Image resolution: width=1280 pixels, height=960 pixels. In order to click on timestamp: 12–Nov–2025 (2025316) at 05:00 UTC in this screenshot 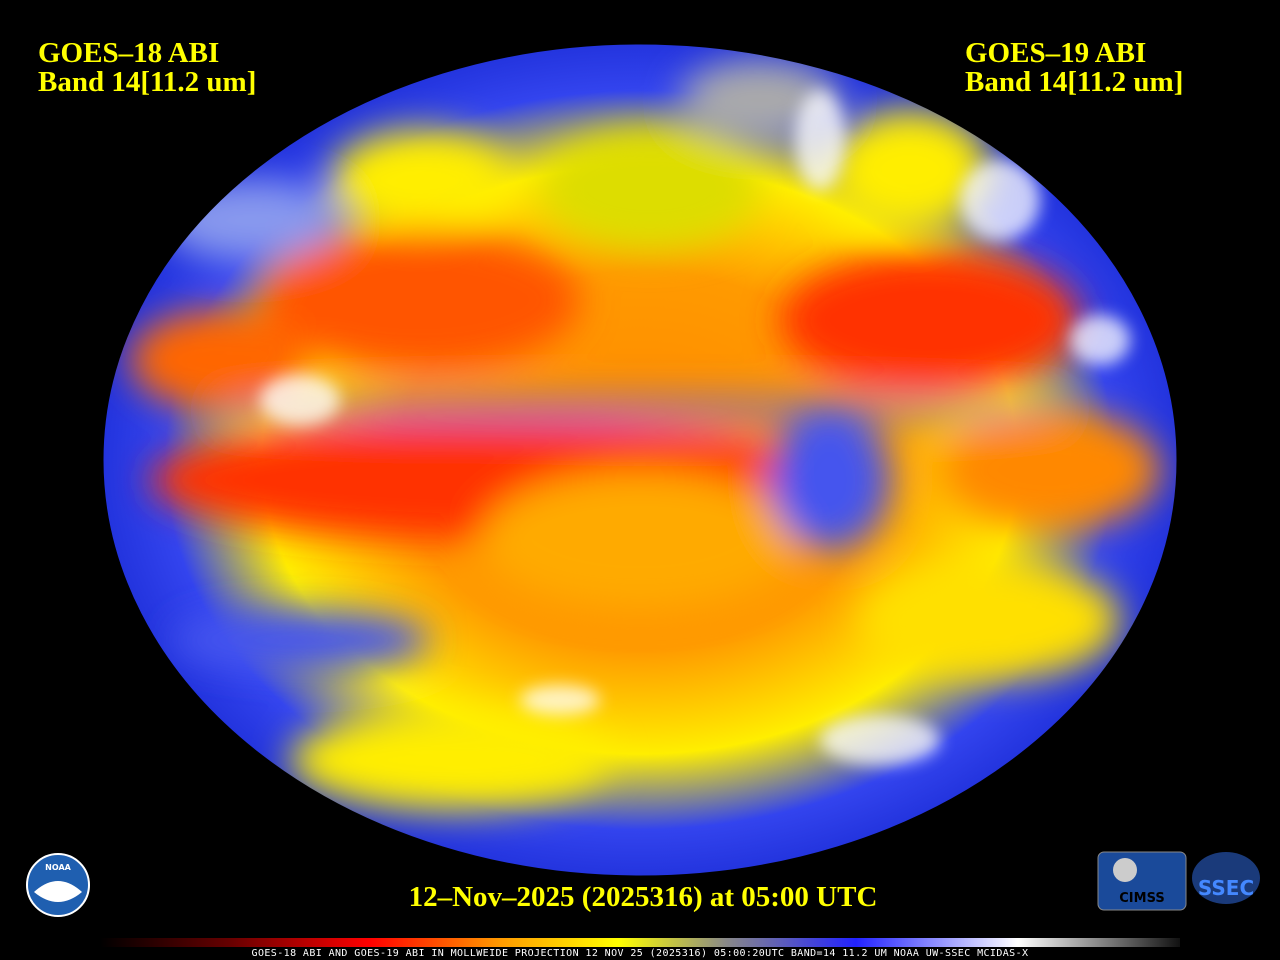, I will do `click(643, 897)`.